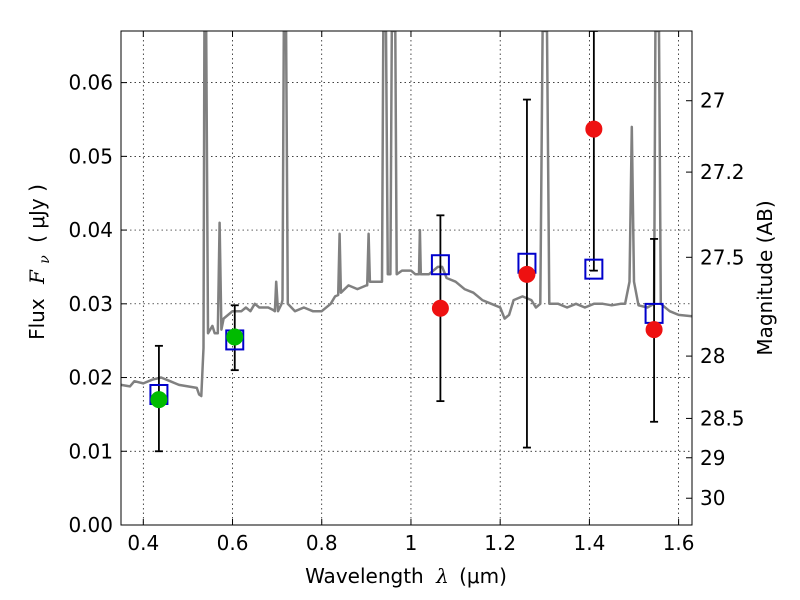 The image size is (800, 600). I want to click on y-tick-label: 0.00, so click(90, 525).